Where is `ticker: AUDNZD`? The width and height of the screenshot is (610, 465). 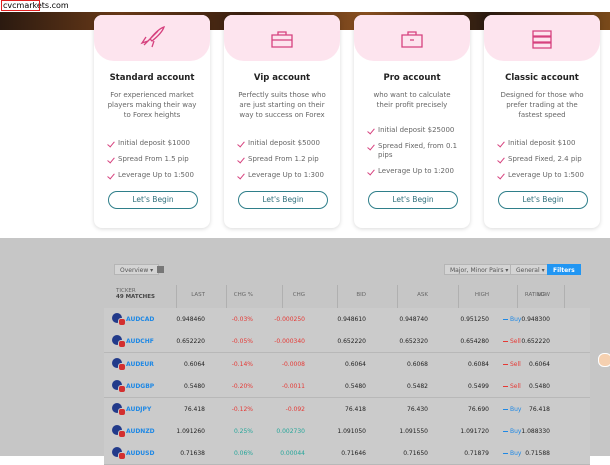
ticker: AUDNZD is located at coordinates (140, 431).